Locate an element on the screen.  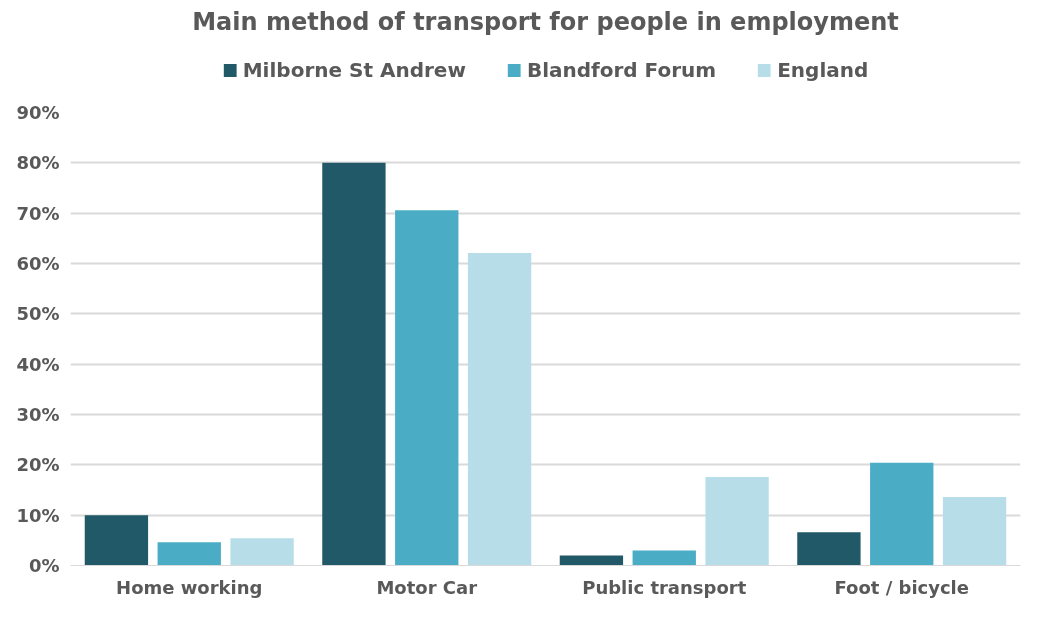
x-tick-label: Motor Car is located at coordinates (427, 587).